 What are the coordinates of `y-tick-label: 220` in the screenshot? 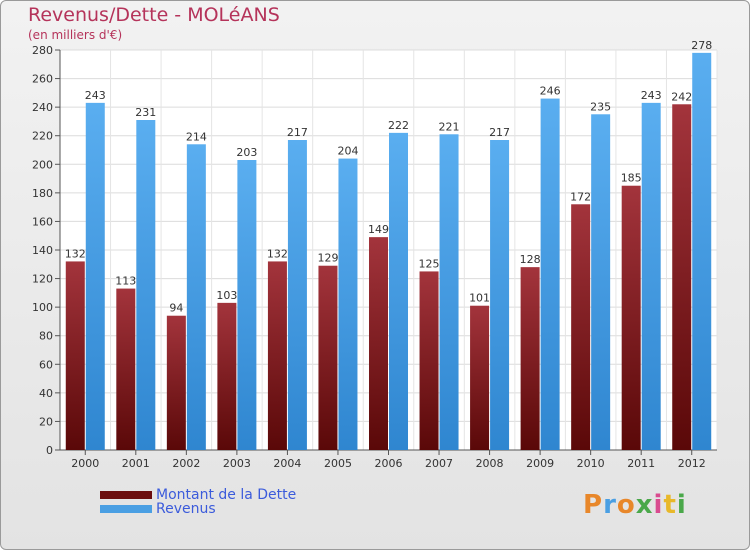 It's located at (42, 136).